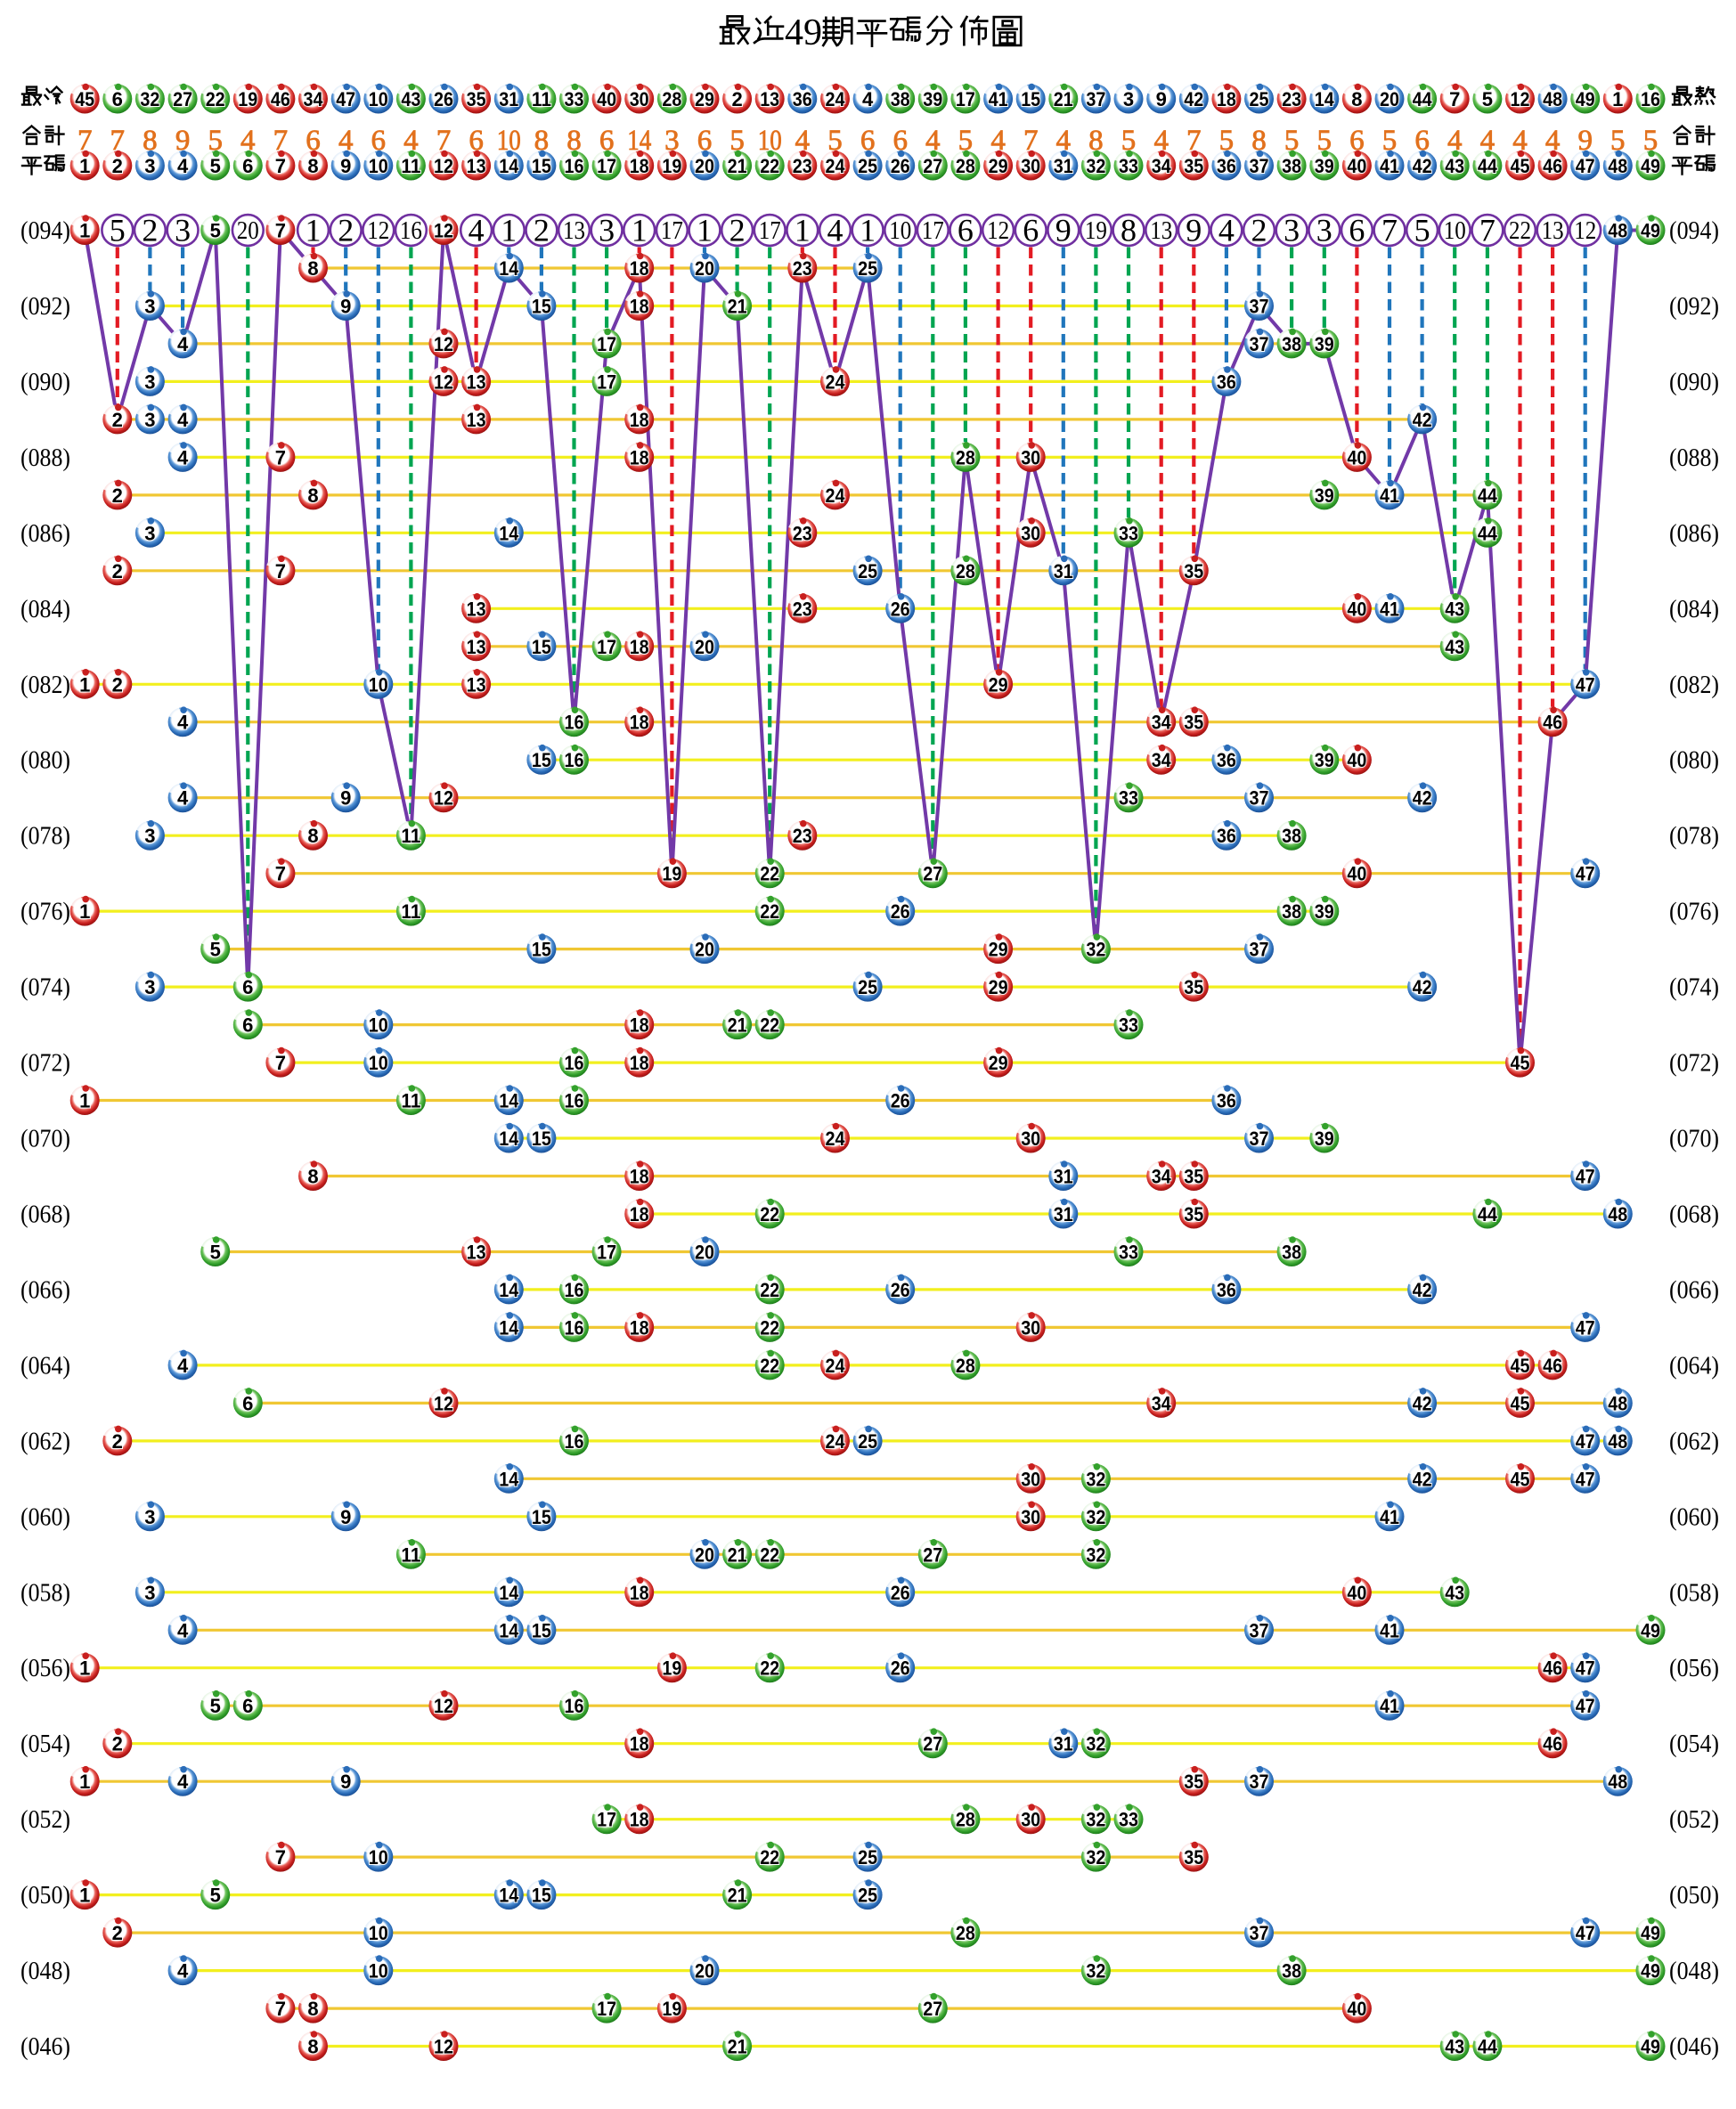 Image resolution: width=1736 pixels, height=2109 pixels. I want to click on svg-text: 48, so click(1618, 1214).